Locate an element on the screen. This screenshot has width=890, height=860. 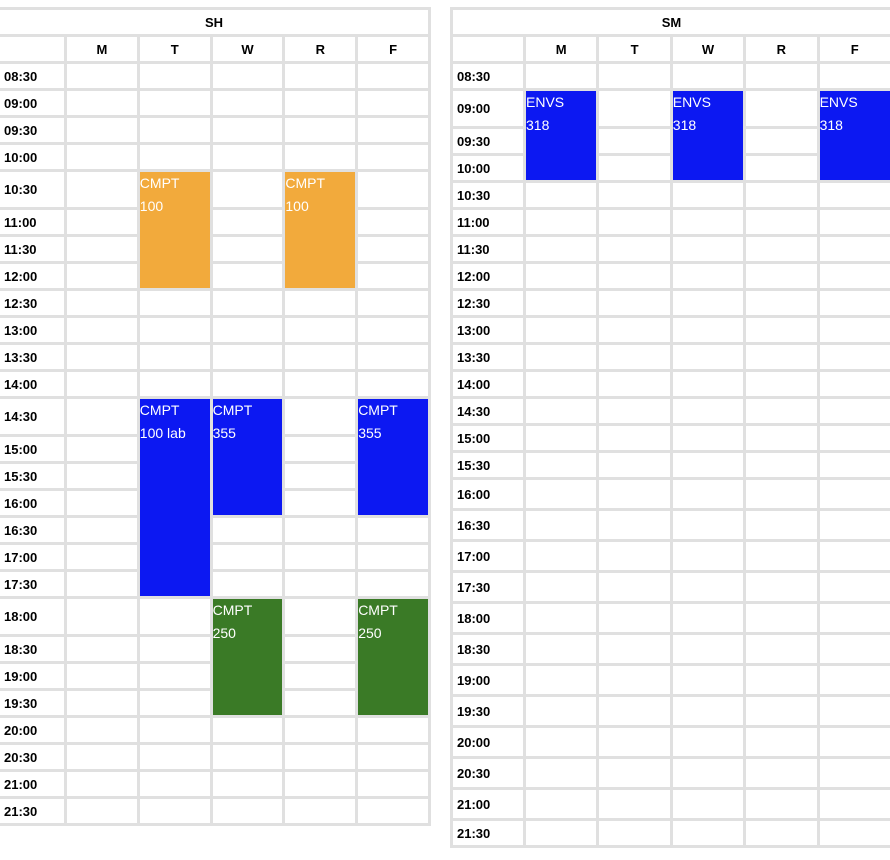
course-block: CMPT 100 is located at coordinates (320, 230).